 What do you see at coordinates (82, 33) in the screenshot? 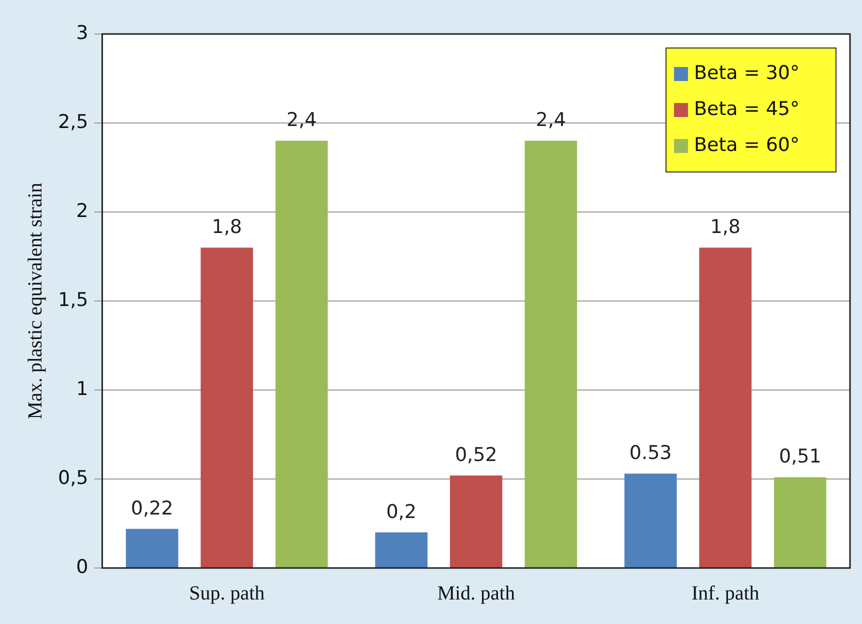
I see `y-tick-label: 3` at bounding box center [82, 33].